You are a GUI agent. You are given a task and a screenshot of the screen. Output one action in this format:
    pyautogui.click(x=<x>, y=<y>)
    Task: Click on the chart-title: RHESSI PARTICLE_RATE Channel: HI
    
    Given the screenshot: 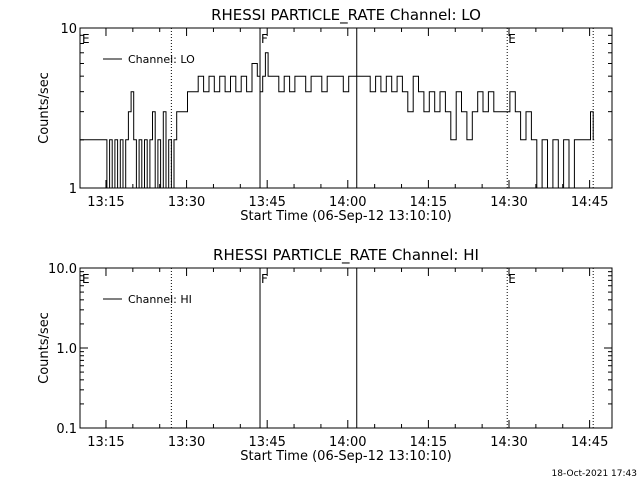 What is the action you would take?
    pyautogui.click(x=346, y=255)
    